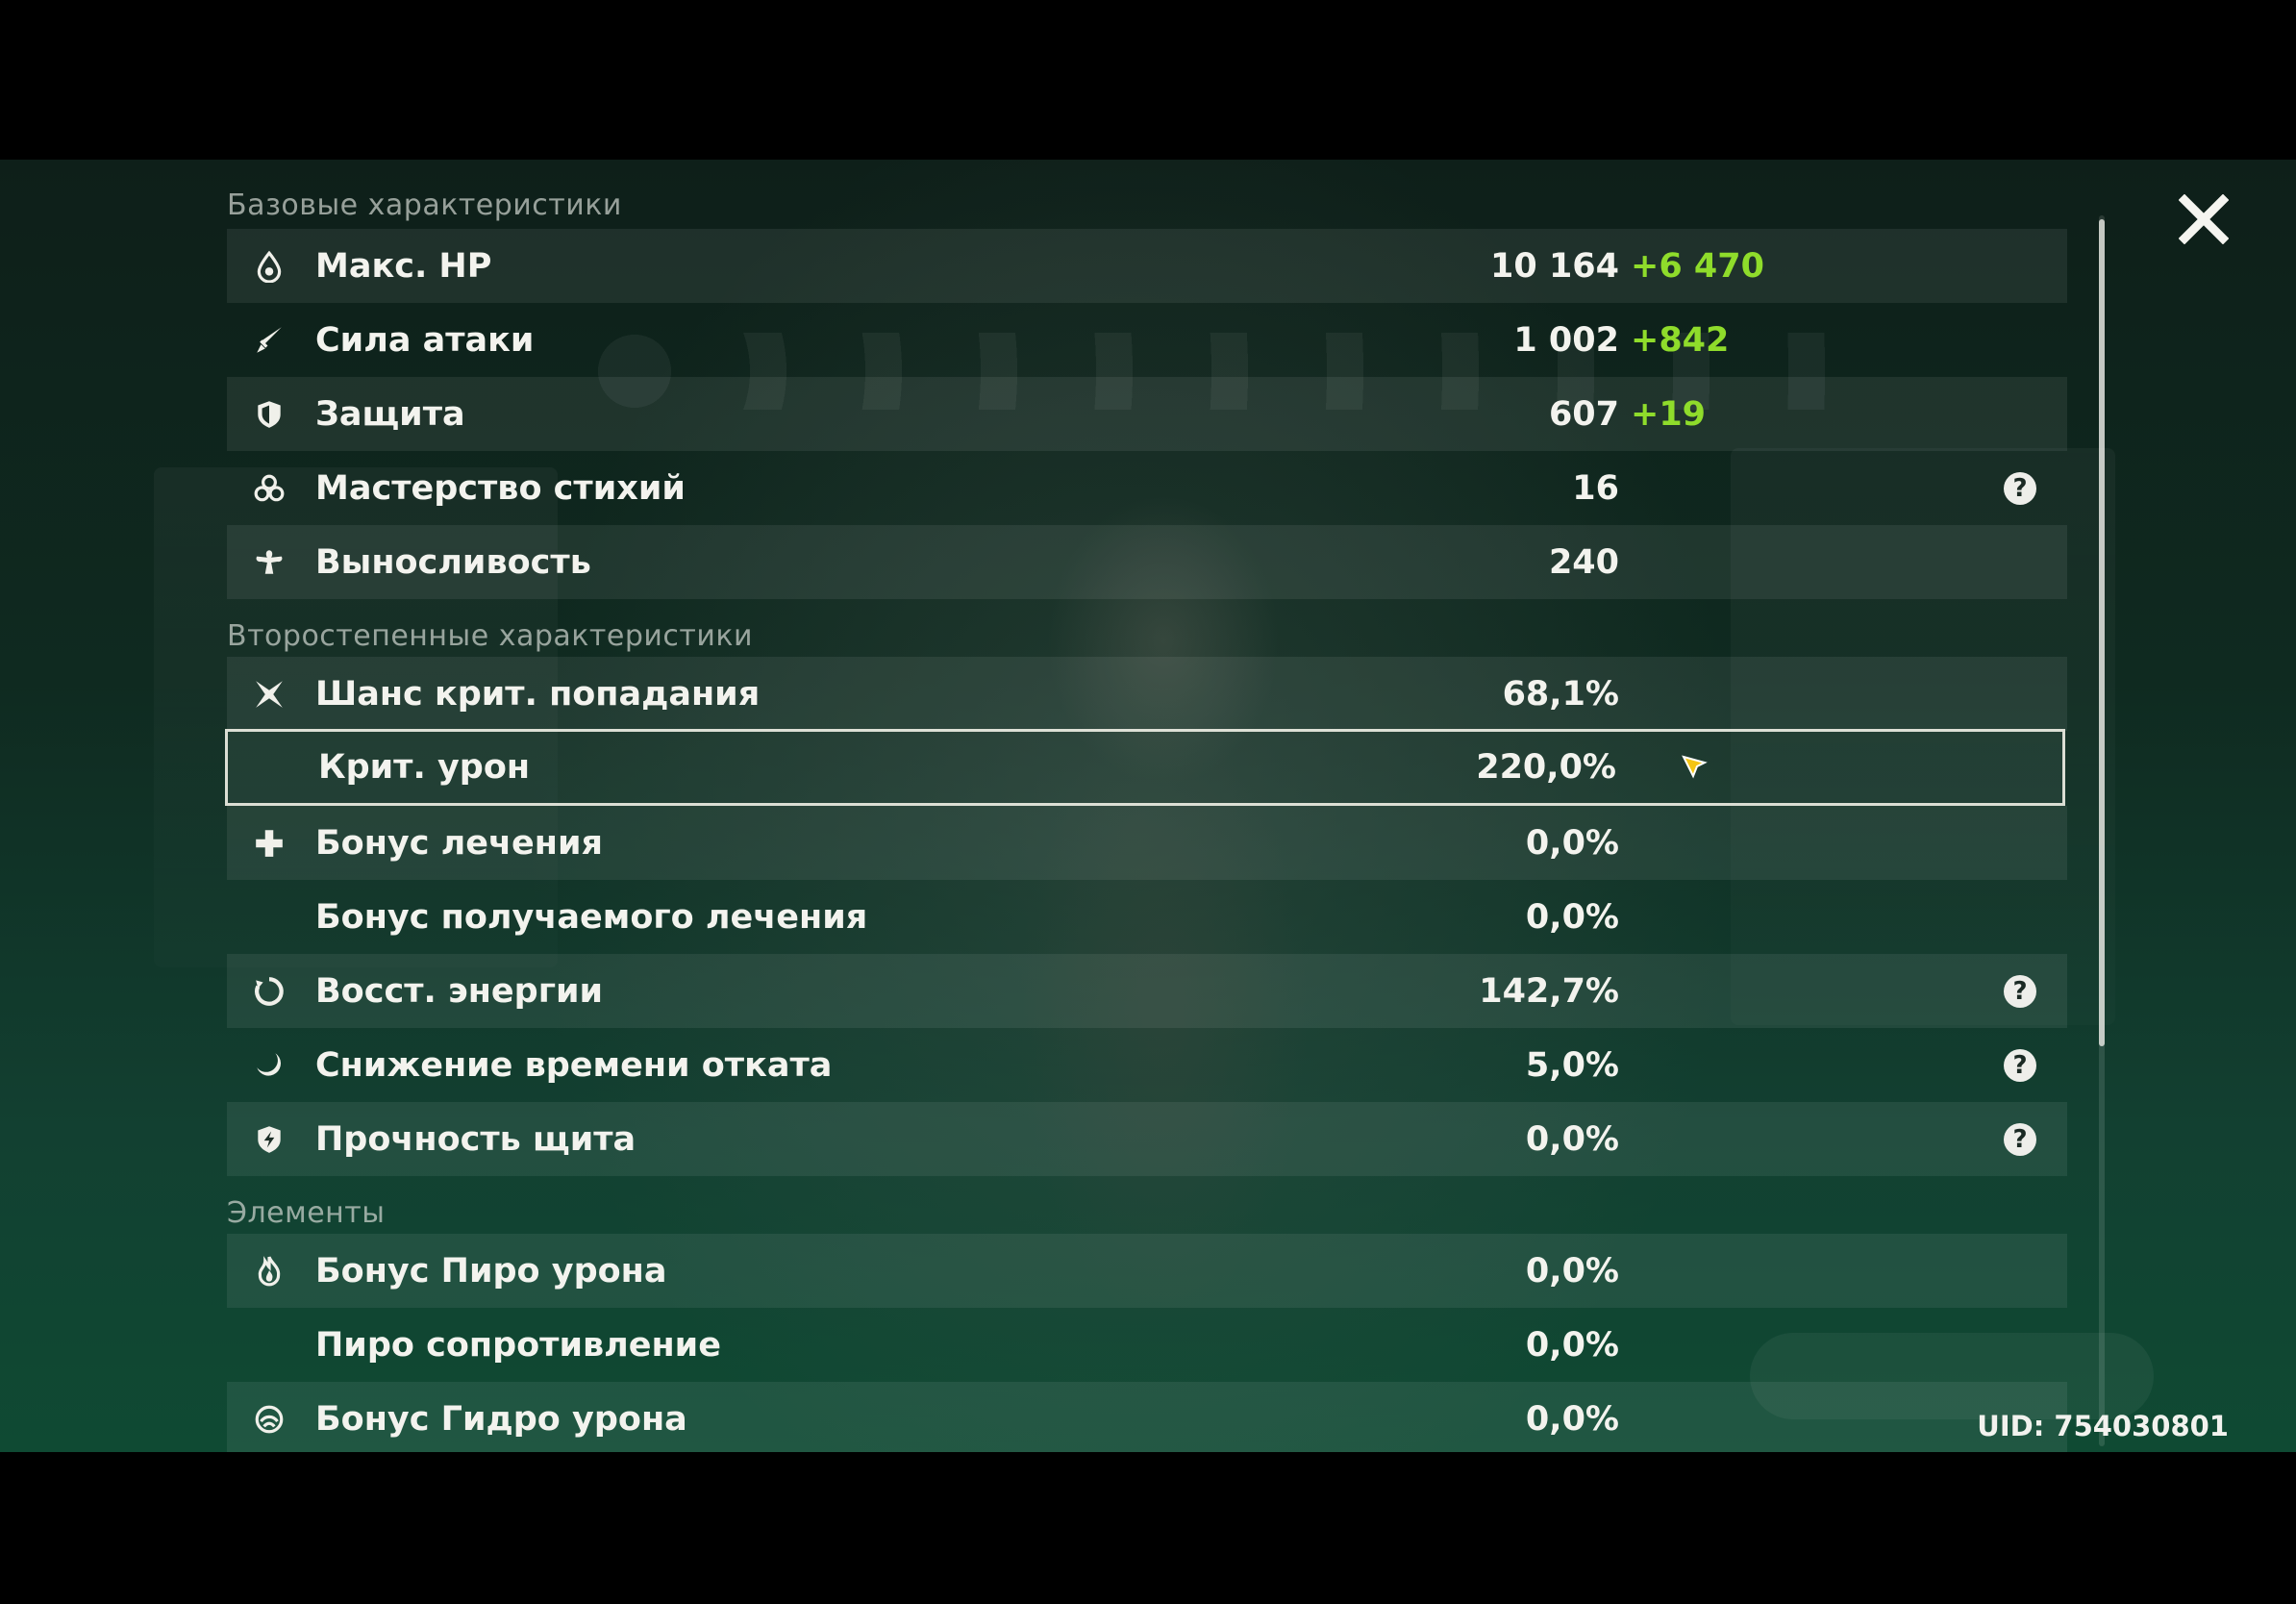 The height and width of the screenshot is (1604, 2296). What do you see at coordinates (1147, 1139) in the screenshot?
I see `stat-row-shield-strength: Прочность щита 0,0% ?` at bounding box center [1147, 1139].